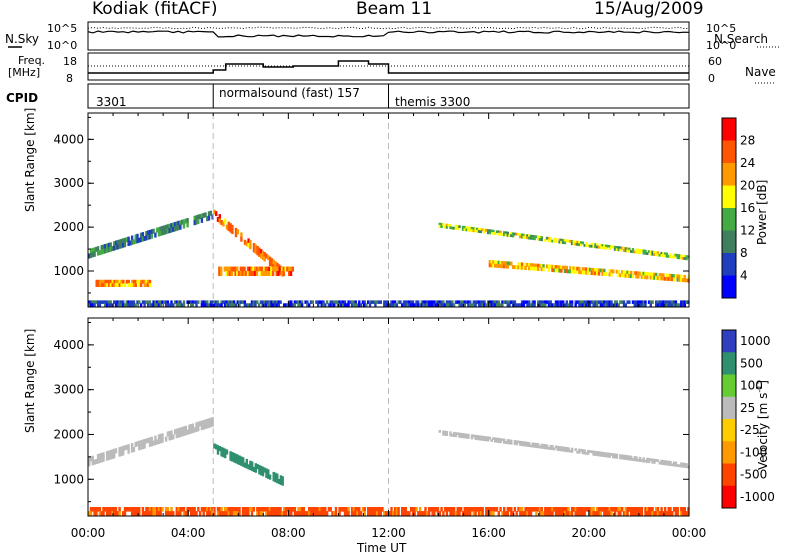 The image size is (800, 554). I want to click on velocity-colorbar-segment, so click(729, 408).